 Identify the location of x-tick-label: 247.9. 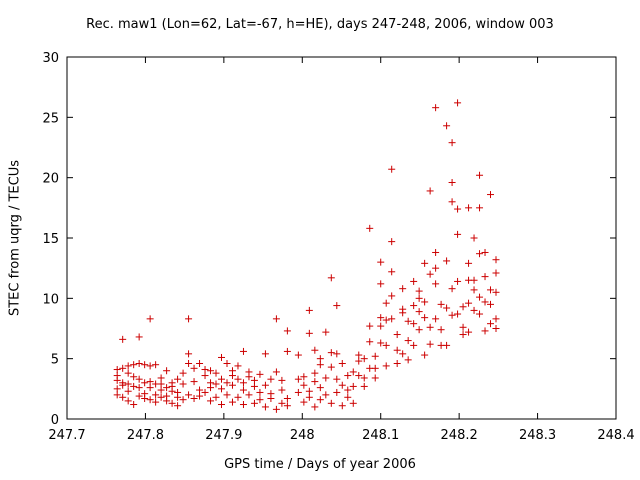
(223, 435).